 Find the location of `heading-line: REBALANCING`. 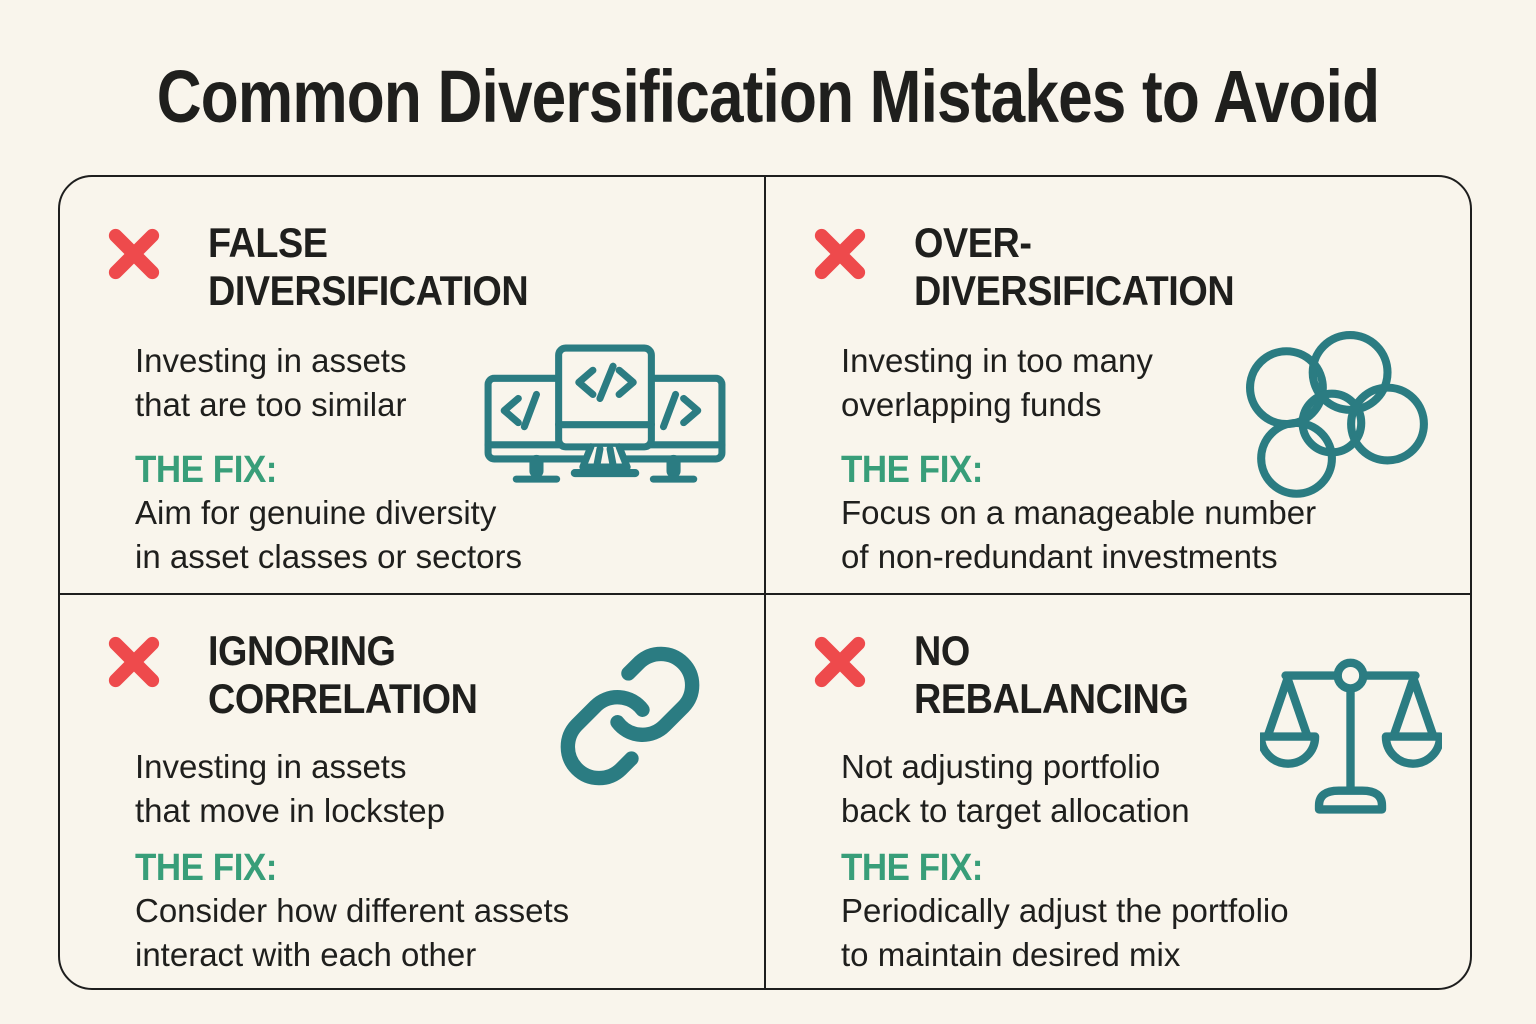

heading-line: REBALANCING is located at coordinates (1051, 698).